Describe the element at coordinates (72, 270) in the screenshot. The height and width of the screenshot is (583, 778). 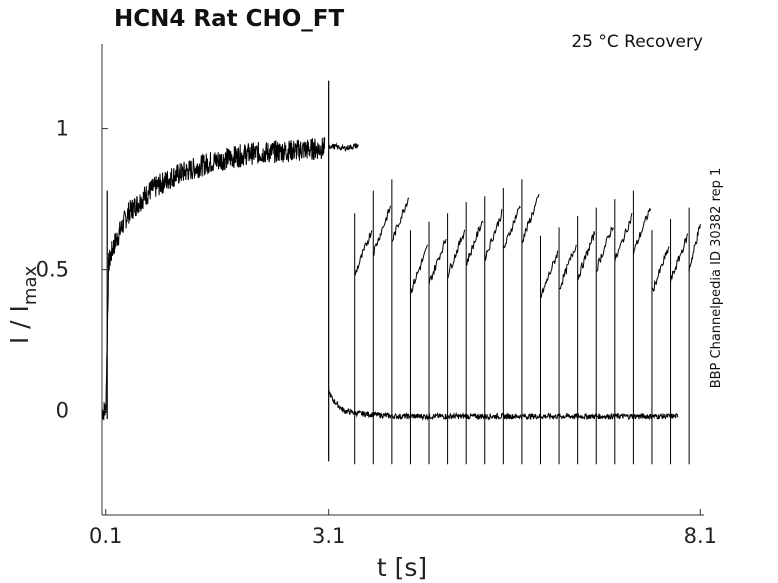
I see `y-ticks: 00.51` at that location.